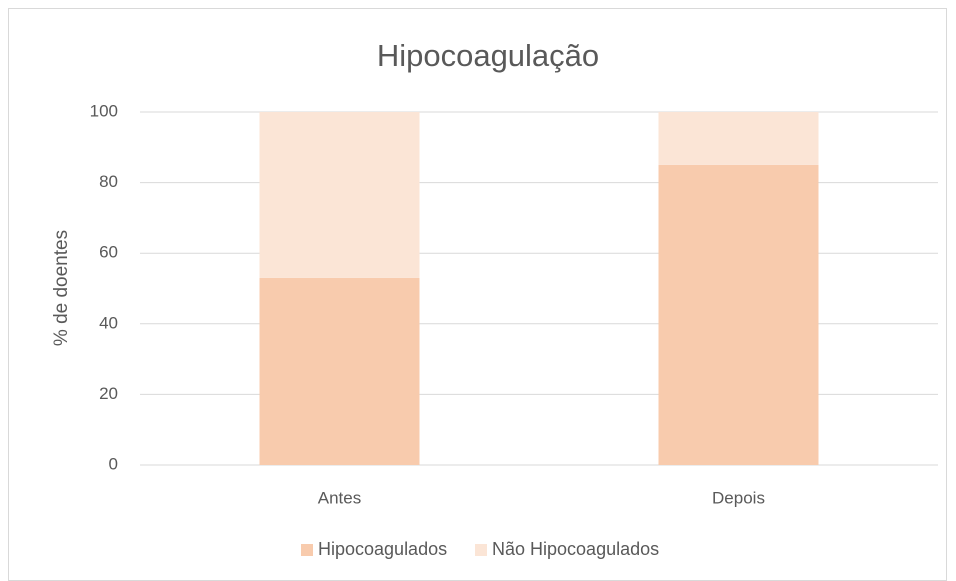  I want to click on y-tick-label: 20, so click(108, 393).